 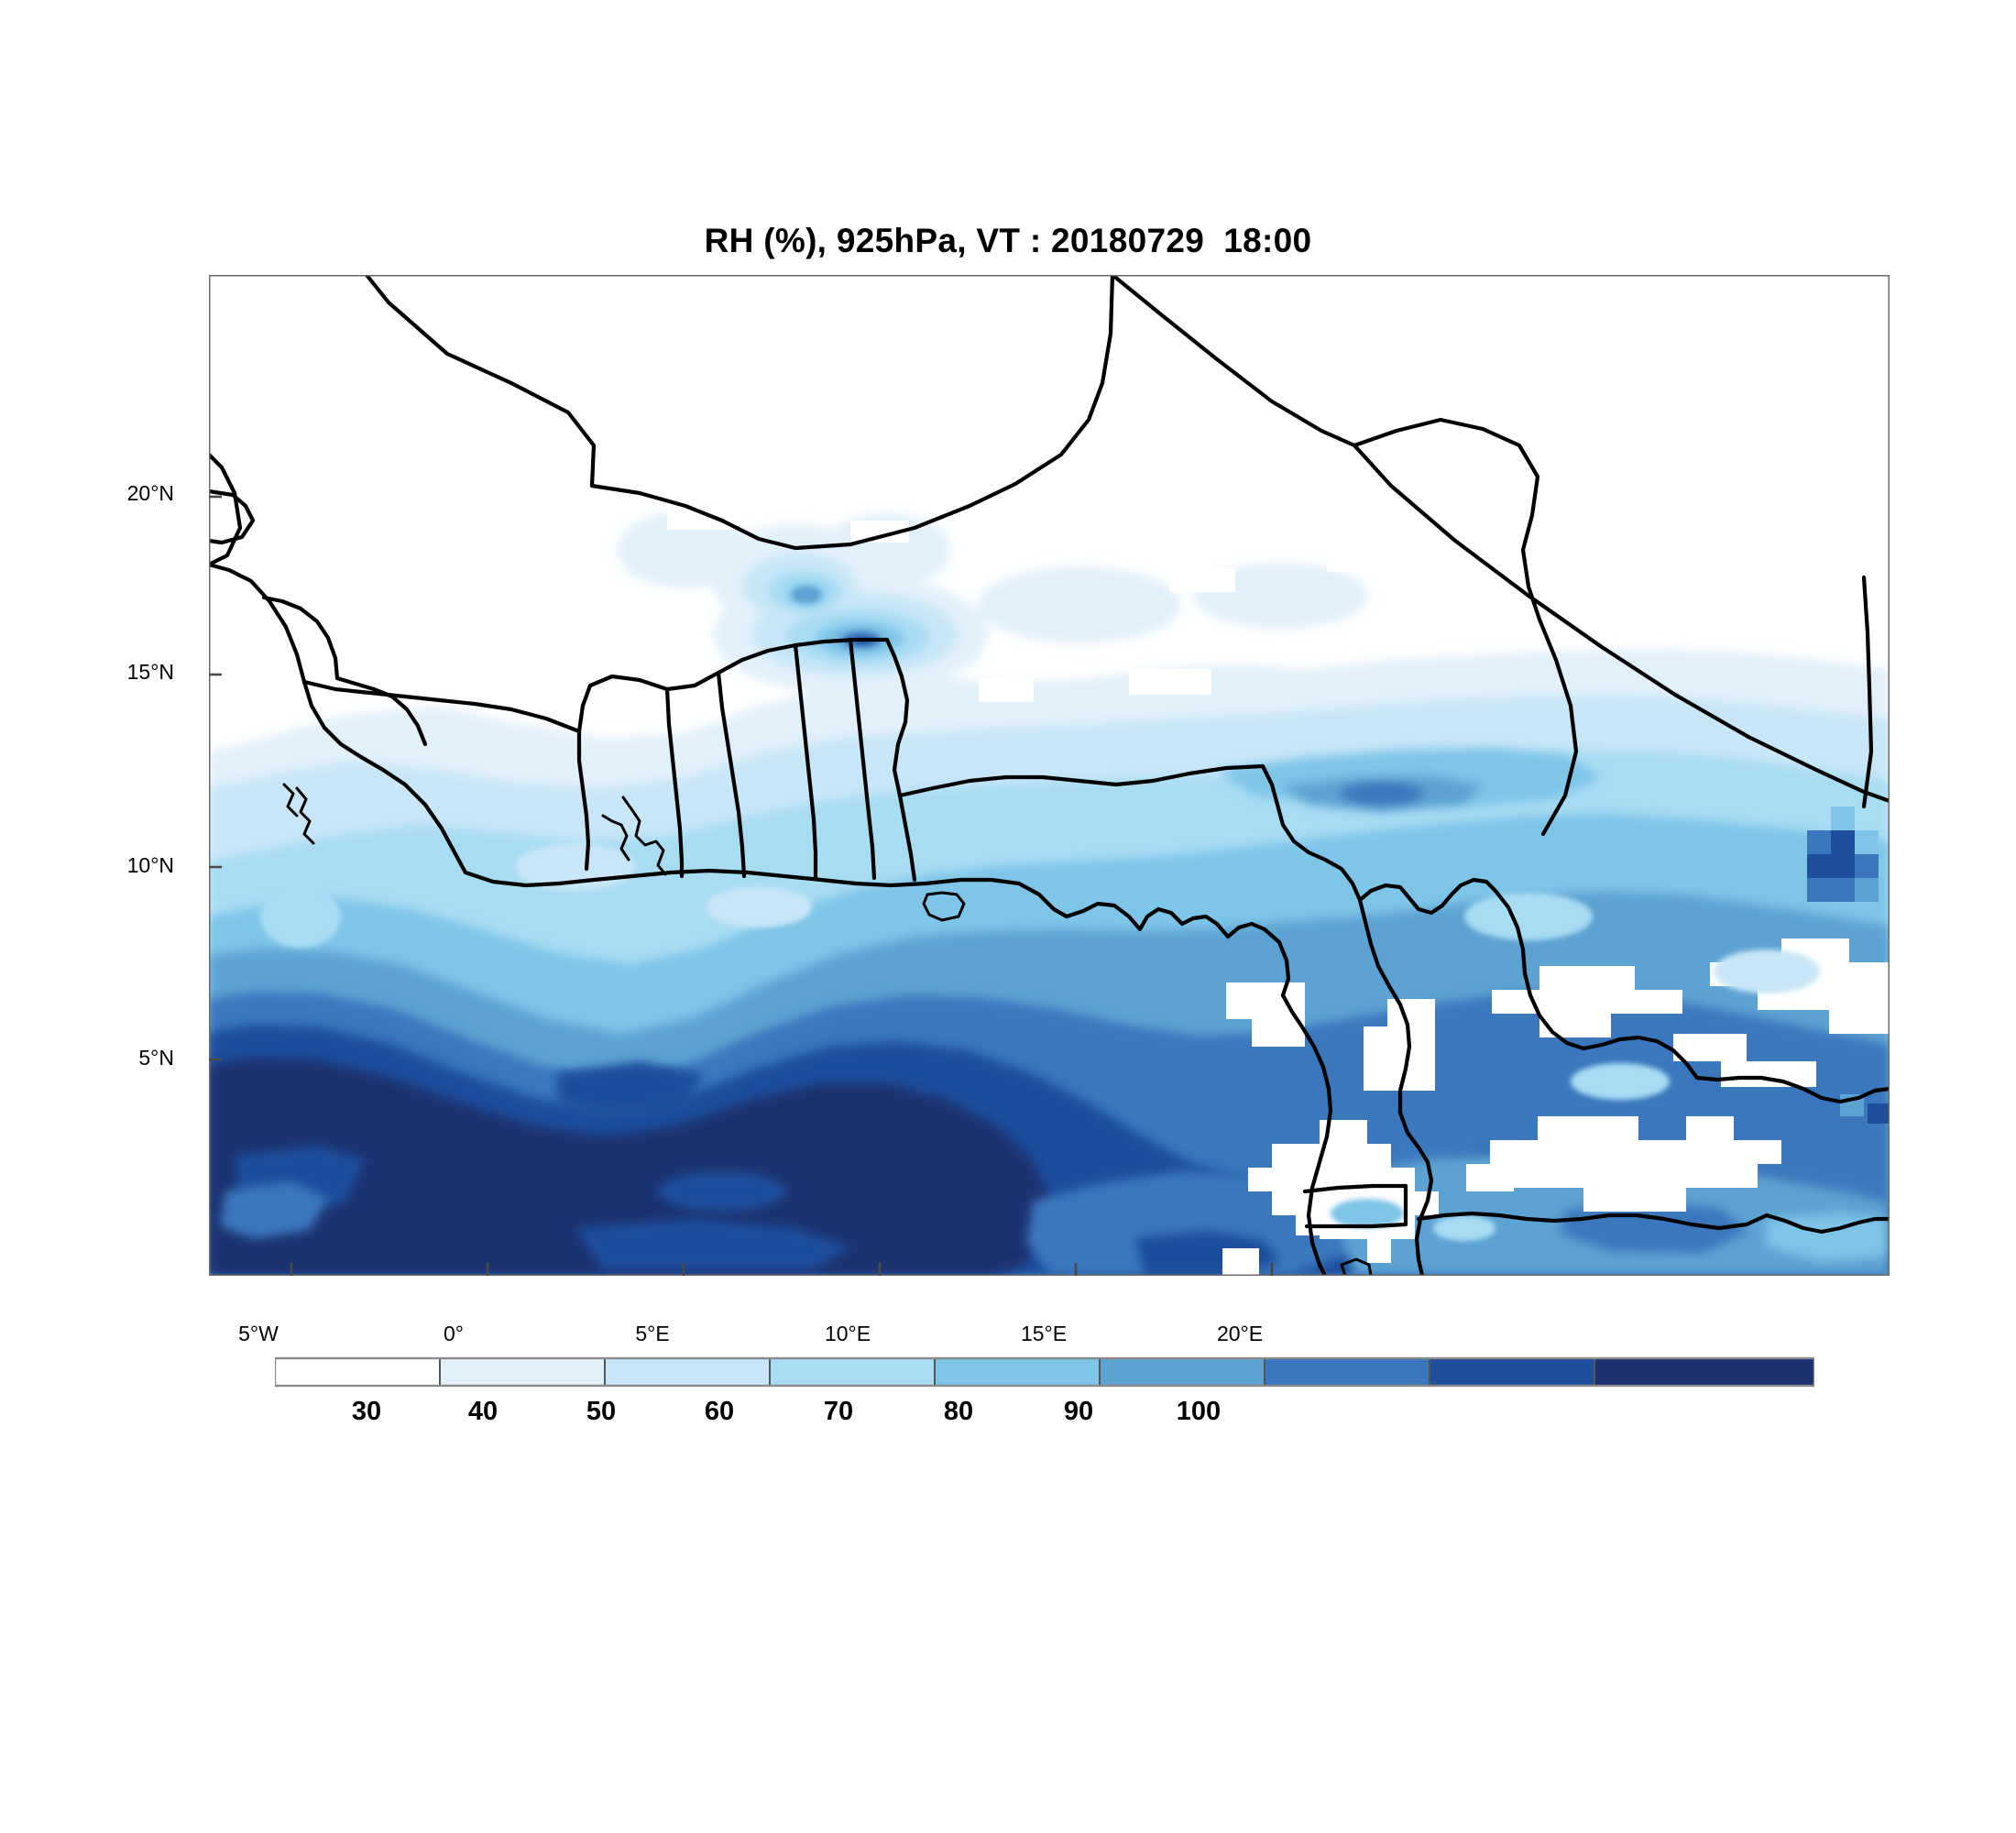 I want to click on colorbar-tick-label: 60, so click(x=719, y=1411).